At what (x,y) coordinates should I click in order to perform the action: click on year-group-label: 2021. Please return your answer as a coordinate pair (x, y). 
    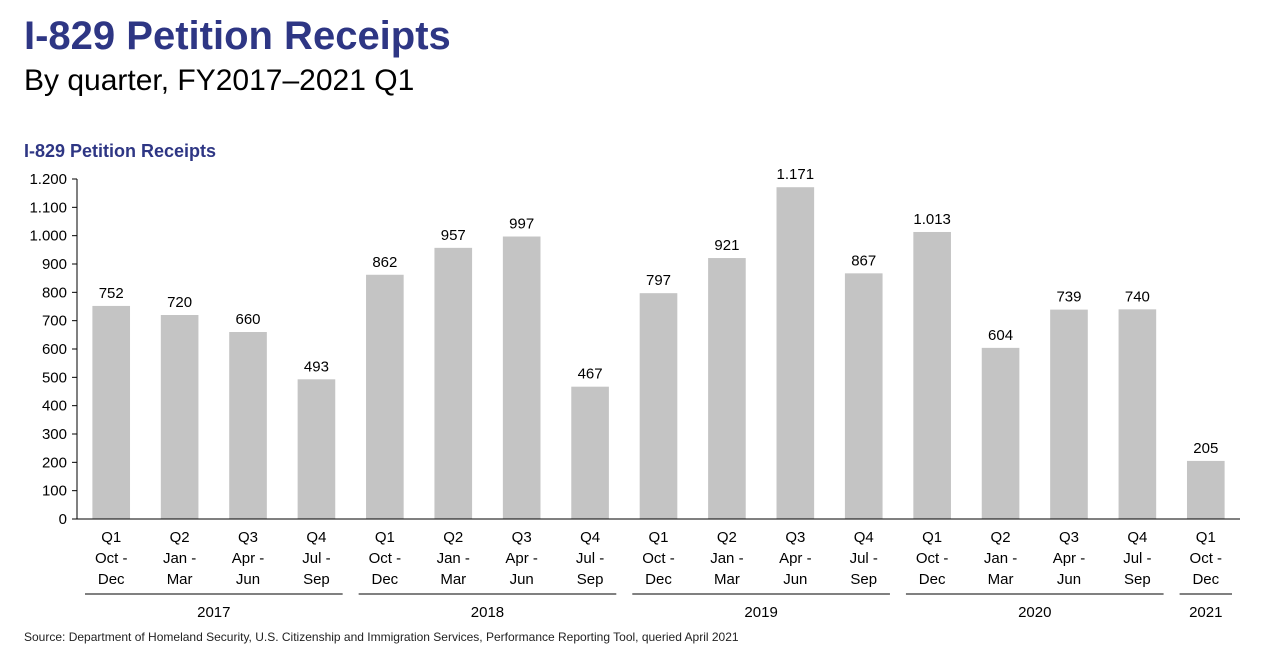
    Looking at the image, I should click on (1205, 612).